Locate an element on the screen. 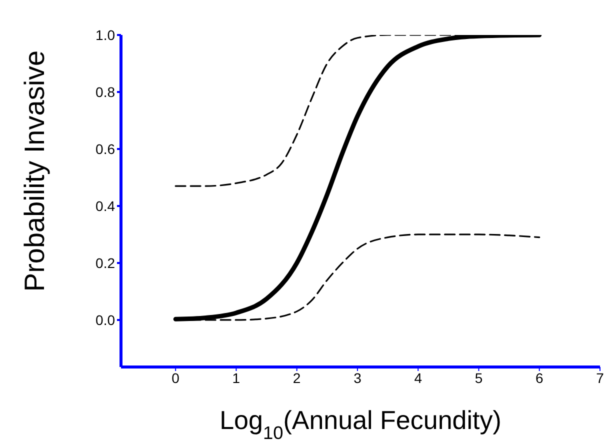  x-tick-label: 0 is located at coordinates (176, 378).